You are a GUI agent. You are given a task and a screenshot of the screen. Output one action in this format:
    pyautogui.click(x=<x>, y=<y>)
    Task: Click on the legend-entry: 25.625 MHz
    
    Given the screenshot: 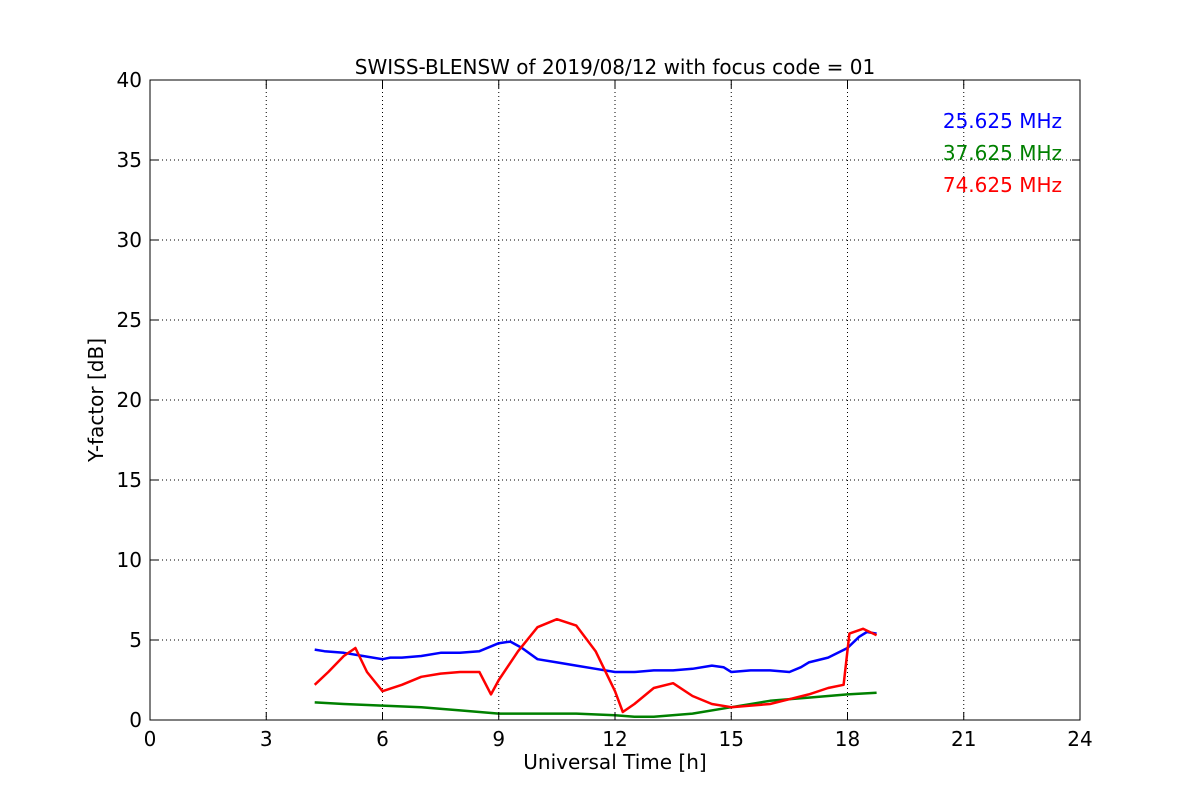 What is the action you would take?
    pyautogui.click(x=1002, y=121)
    